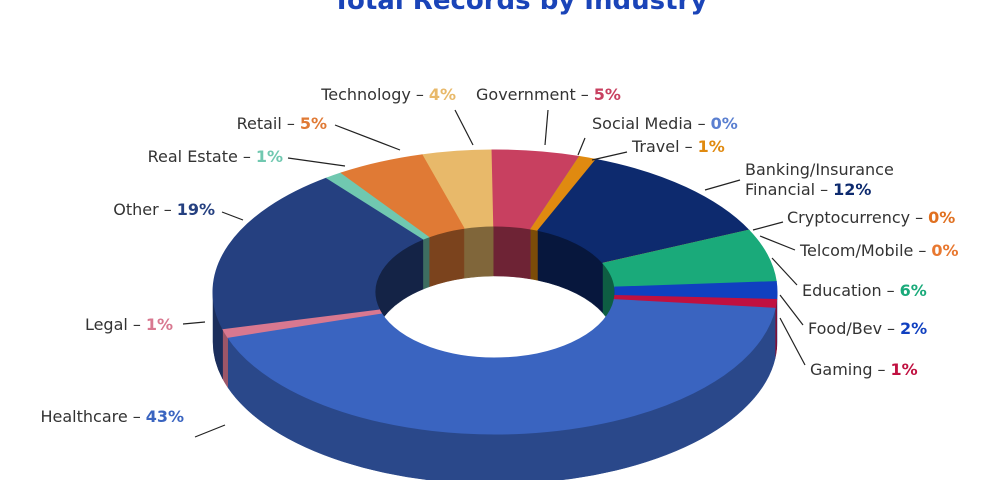 Image resolution: width=1008 pixels, height=480 pixels. Describe the element at coordinates (642, 123) in the screenshot. I see `category-label: Social Media` at that location.